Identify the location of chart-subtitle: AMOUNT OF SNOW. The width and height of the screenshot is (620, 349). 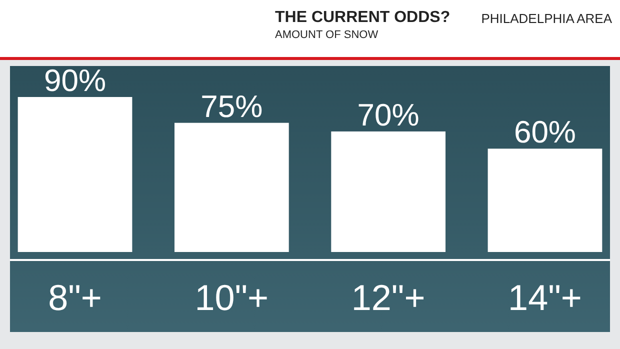
(327, 35).